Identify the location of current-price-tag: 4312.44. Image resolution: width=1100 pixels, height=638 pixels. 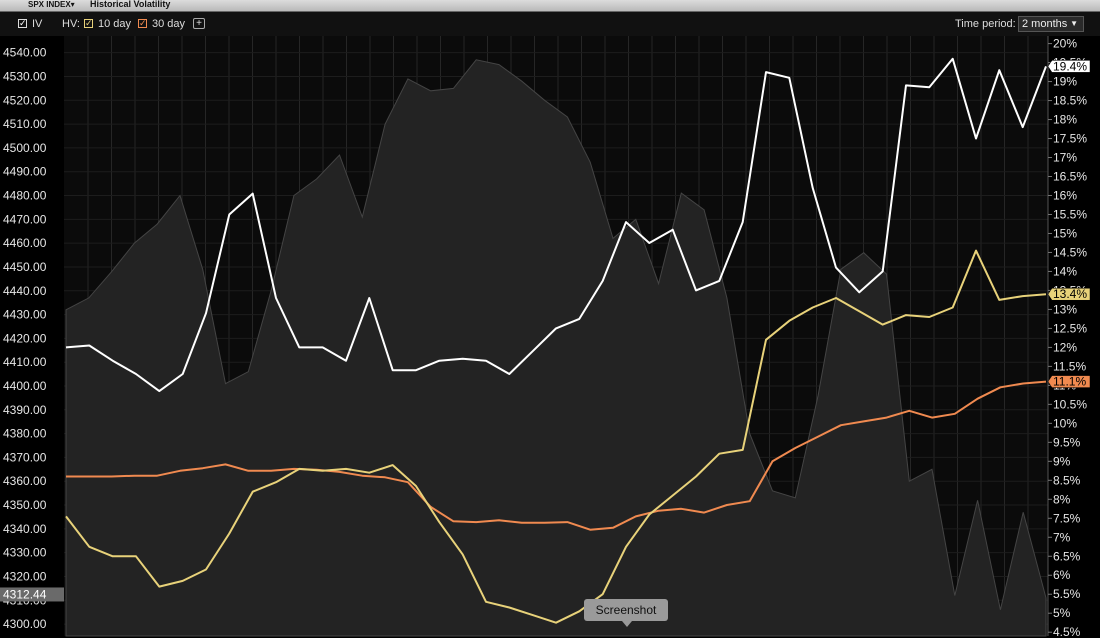
(32, 594).